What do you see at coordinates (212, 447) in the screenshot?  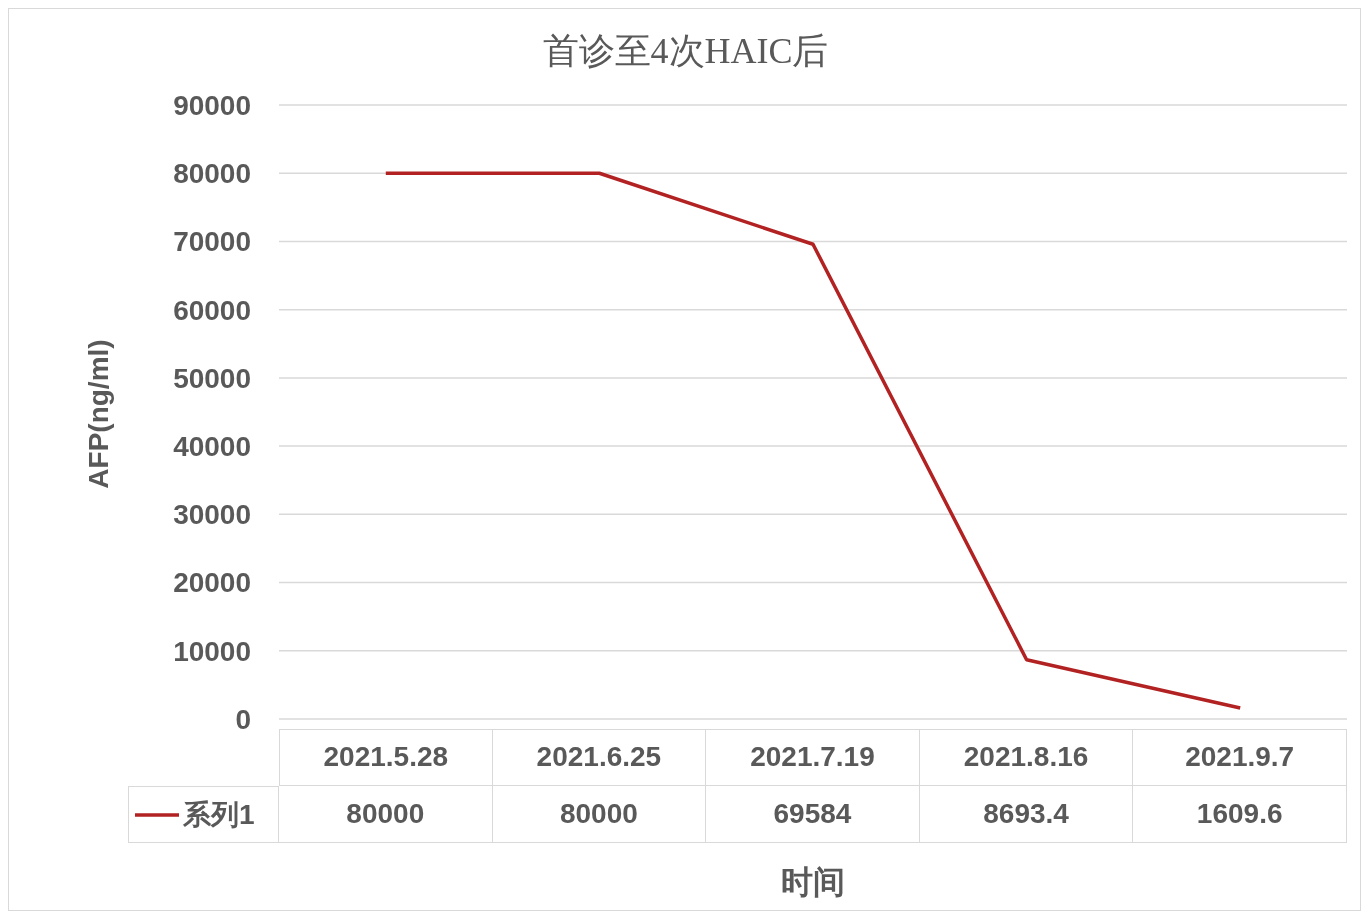 I see `y-tick-label: 40000` at bounding box center [212, 447].